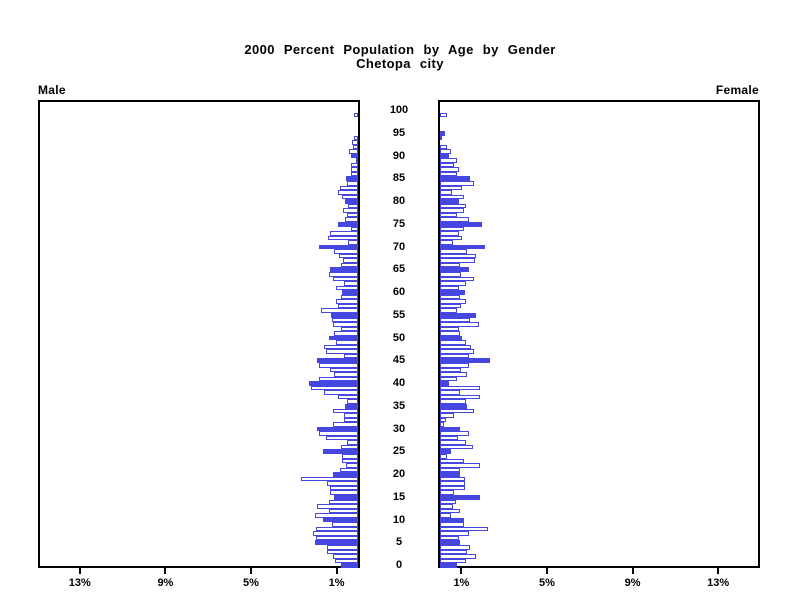 The width and height of the screenshot is (800, 600). Describe the element at coordinates (461, 583) in the screenshot. I see `female-axis-tick-label-1: 1%` at that location.